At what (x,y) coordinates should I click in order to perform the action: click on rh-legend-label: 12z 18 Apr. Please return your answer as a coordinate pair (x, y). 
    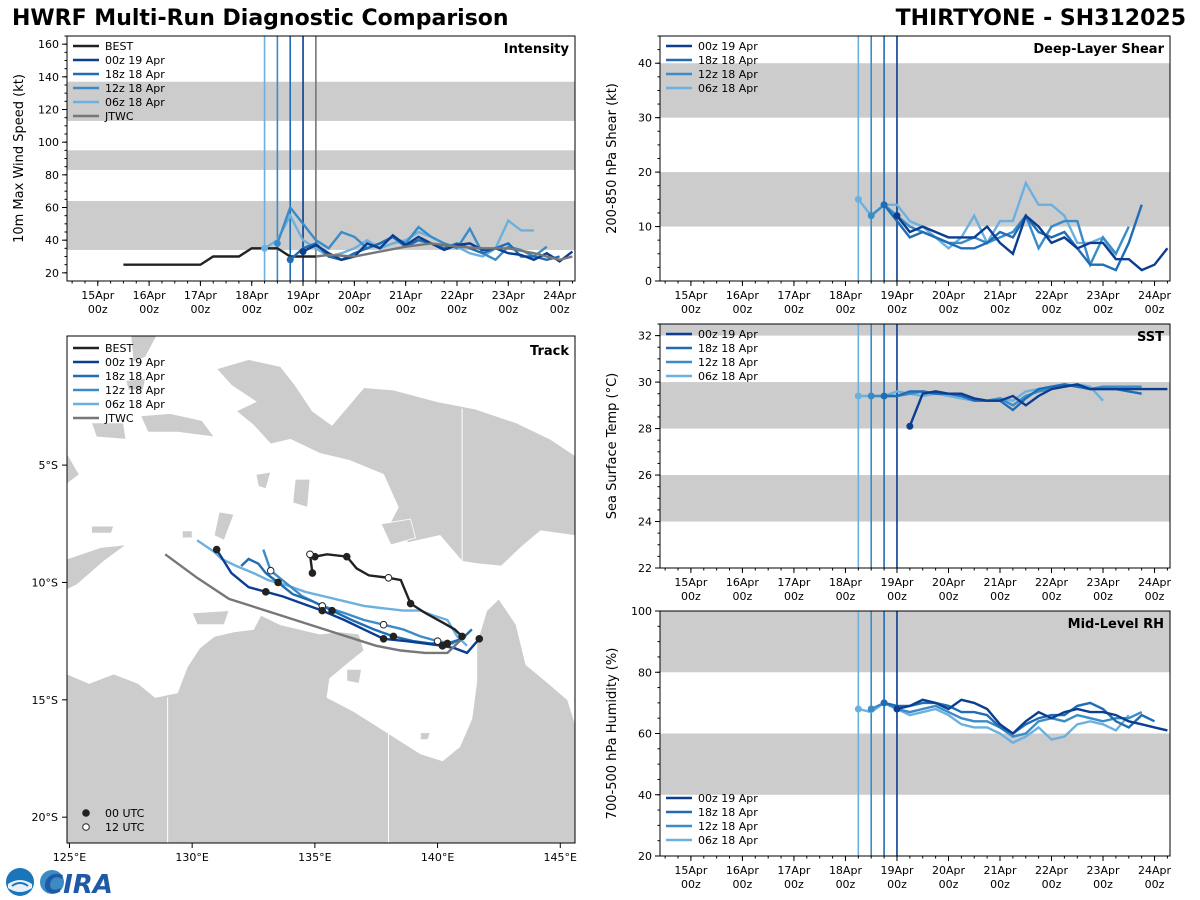
    Looking at the image, I should click on (728, 826).